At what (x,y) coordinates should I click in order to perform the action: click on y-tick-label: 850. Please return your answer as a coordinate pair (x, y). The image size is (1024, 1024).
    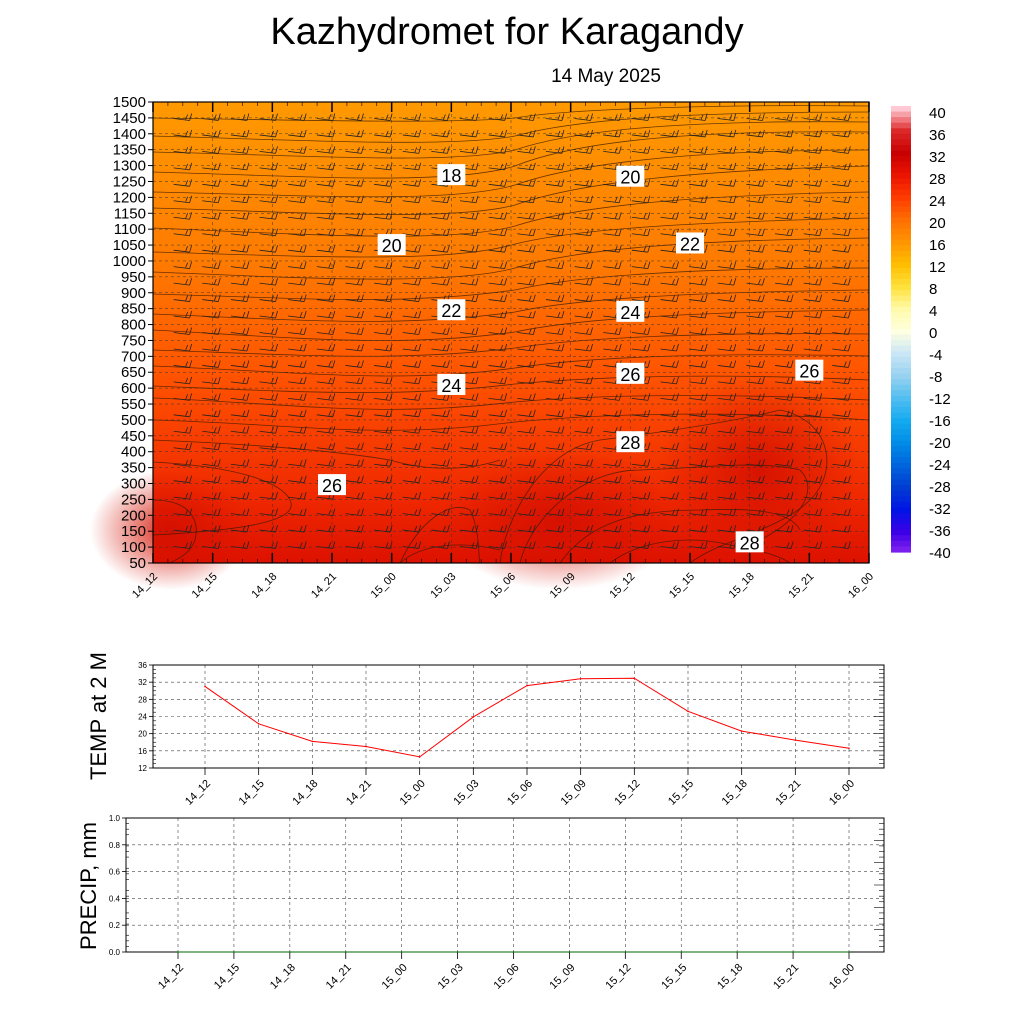
    Looking at the image, I should click on (133, 309).